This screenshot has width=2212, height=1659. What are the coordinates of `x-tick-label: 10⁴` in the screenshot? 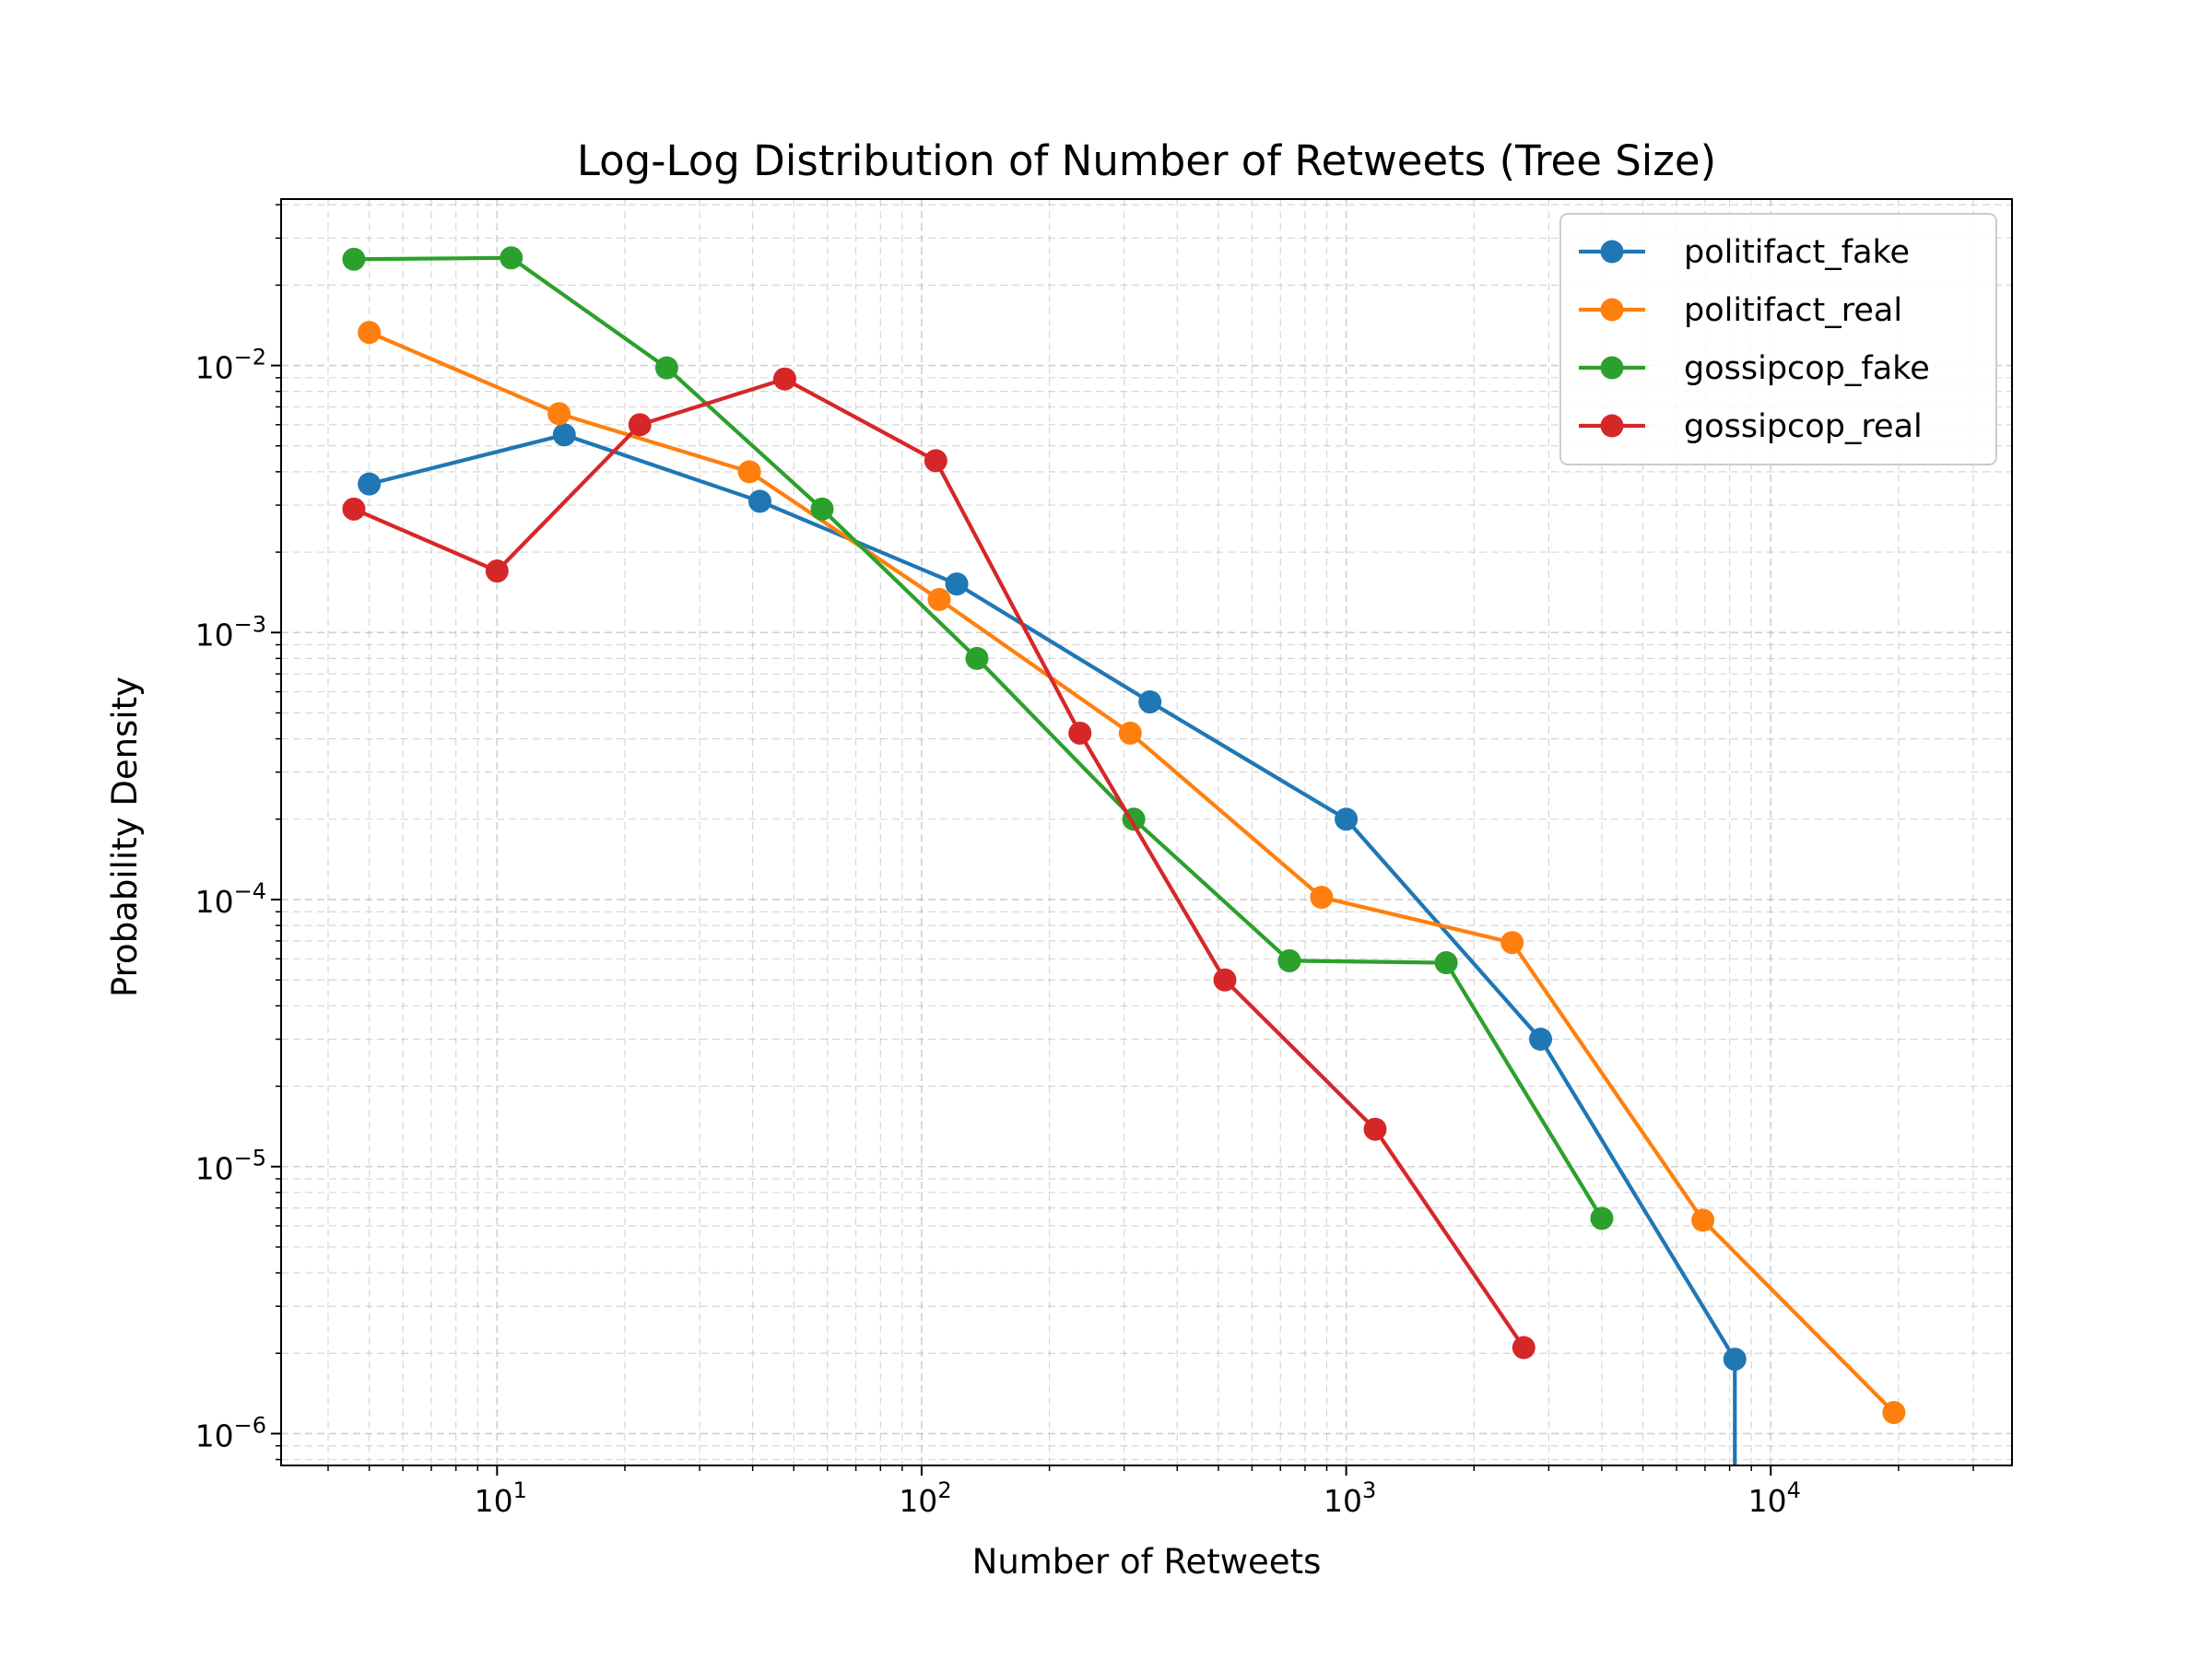 It's located at (1774, 1498).